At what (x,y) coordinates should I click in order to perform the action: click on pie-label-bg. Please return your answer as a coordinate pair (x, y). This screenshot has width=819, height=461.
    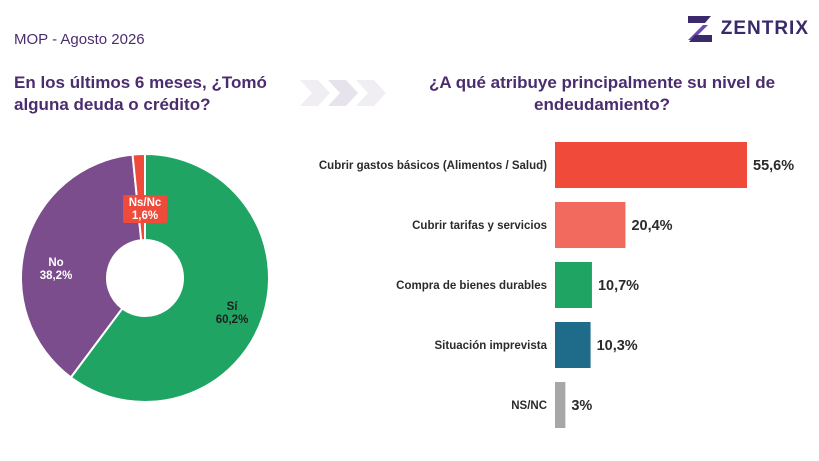
    Looking at the image, I should click on (145, 209).